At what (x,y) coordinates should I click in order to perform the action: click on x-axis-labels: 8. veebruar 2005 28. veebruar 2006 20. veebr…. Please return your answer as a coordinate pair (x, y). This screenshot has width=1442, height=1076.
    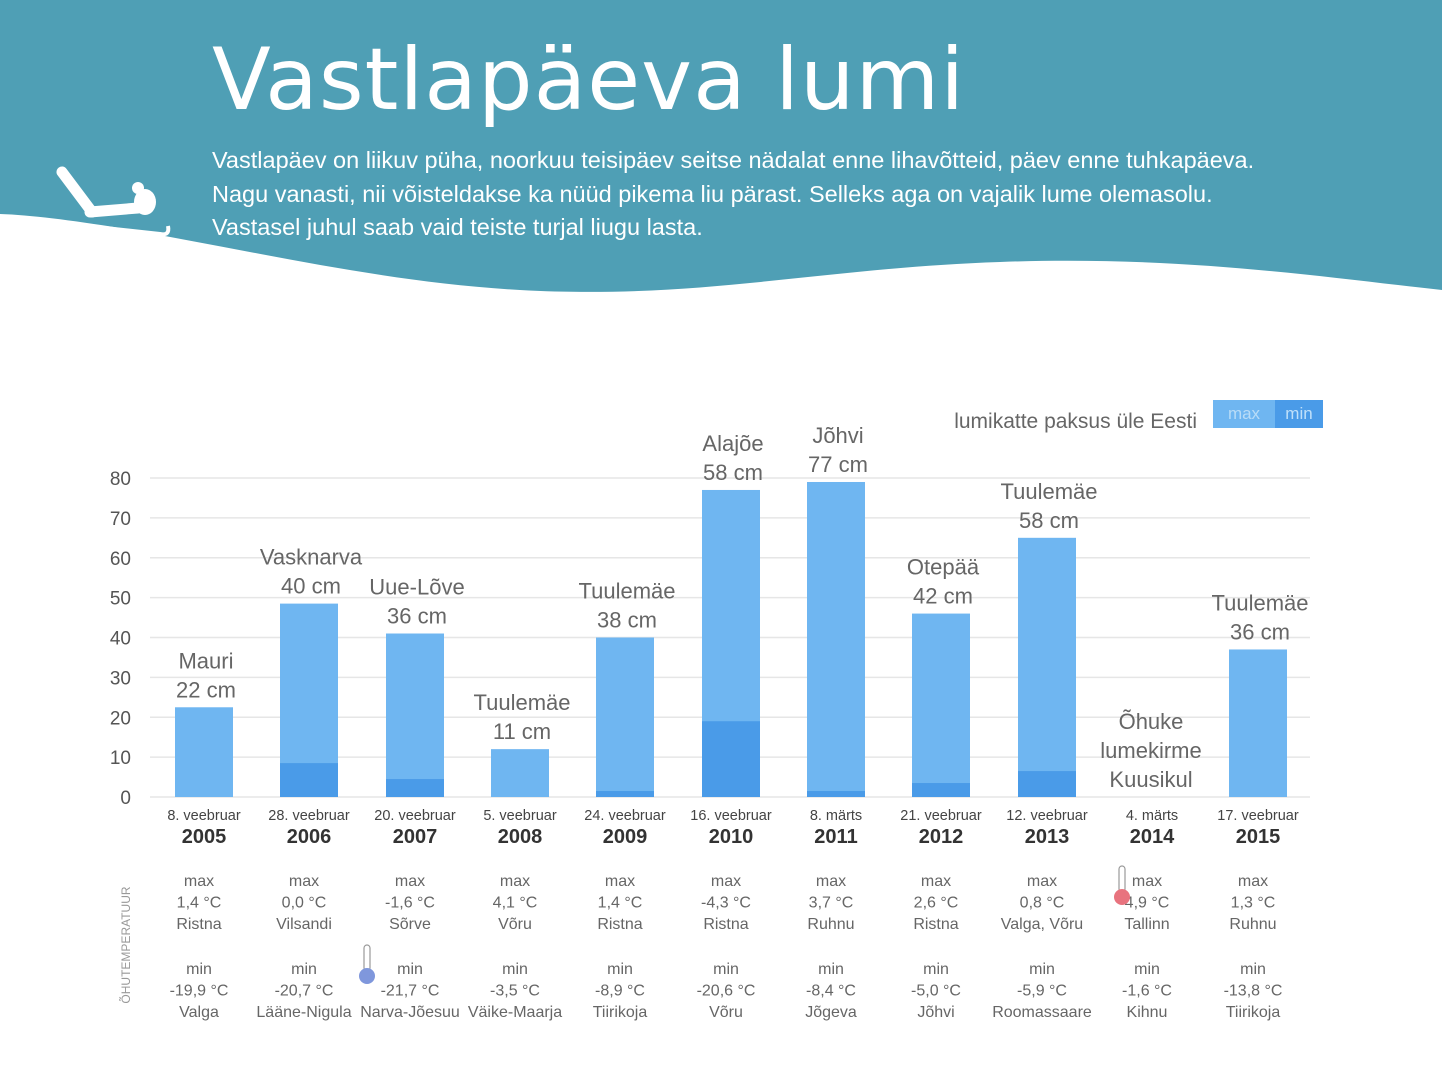
    Looking at the image, I should click on (733, 828).